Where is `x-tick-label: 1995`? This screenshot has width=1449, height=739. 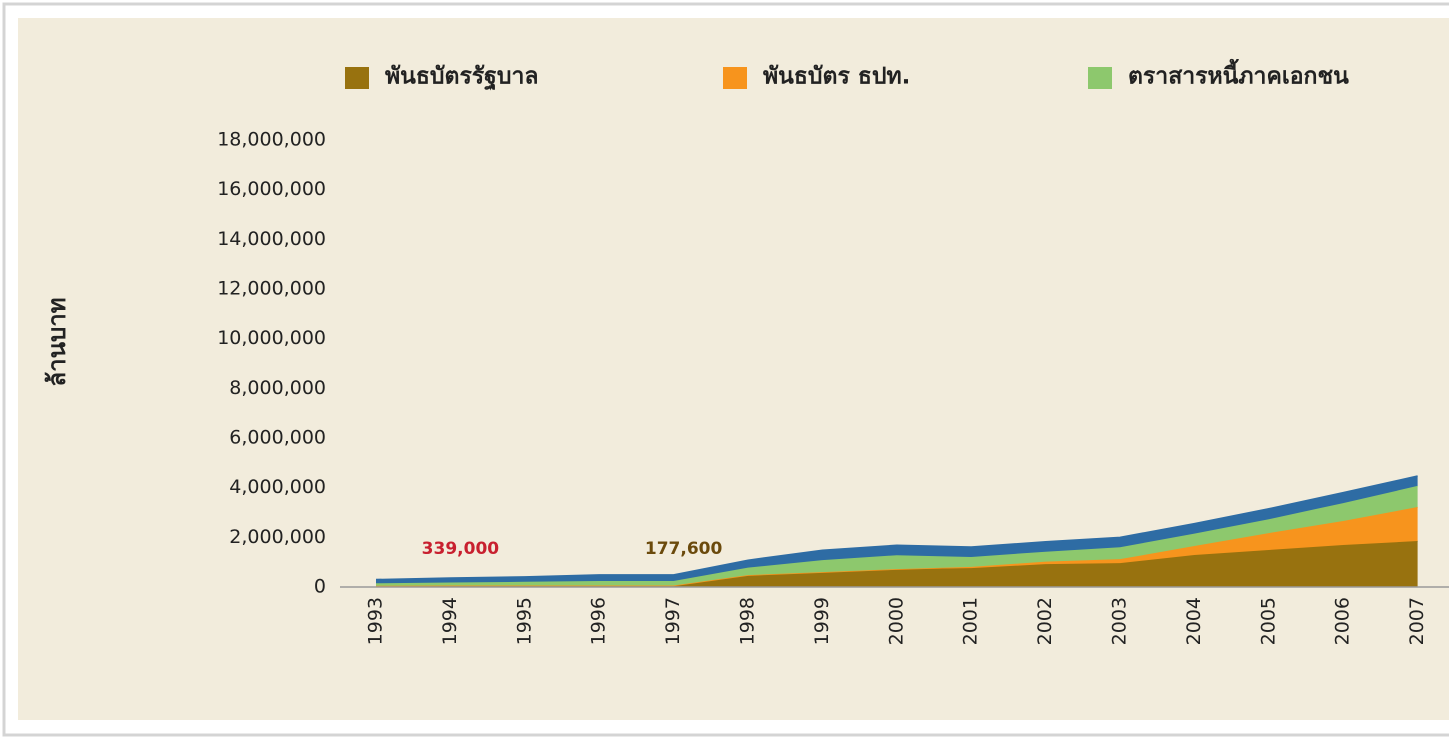
x-tick-label: 1995 is located at coordinates (524, 621).